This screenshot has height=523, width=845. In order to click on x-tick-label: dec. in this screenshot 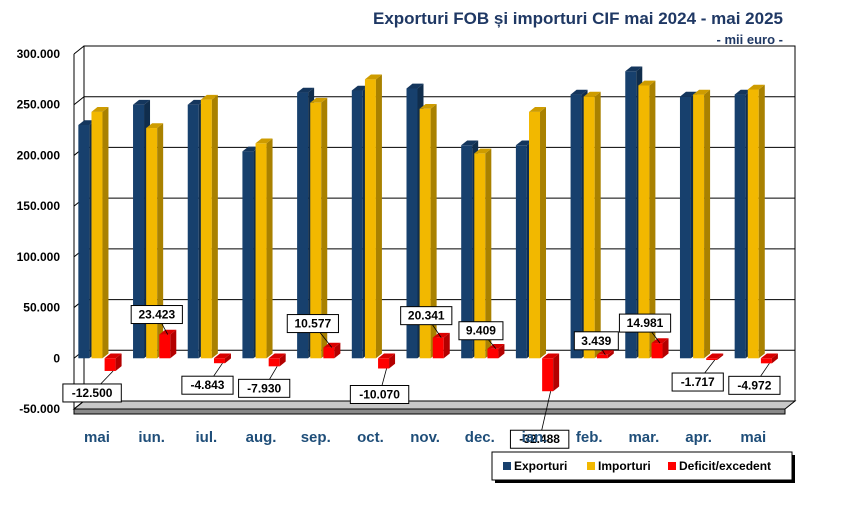, I will do `click(480, 437)`.